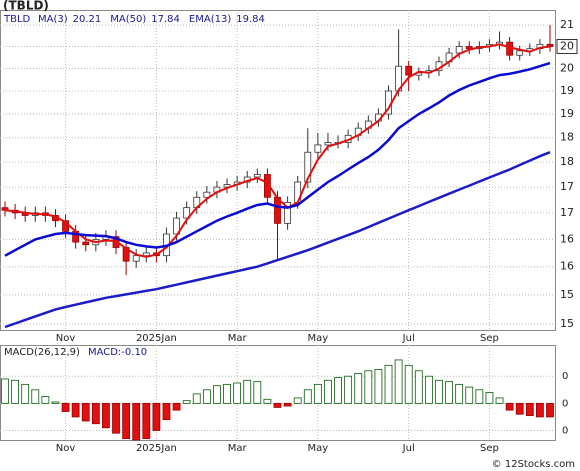 The image size is (580, 471). I want to click on y-tick-label: 19, so click(567, 113).